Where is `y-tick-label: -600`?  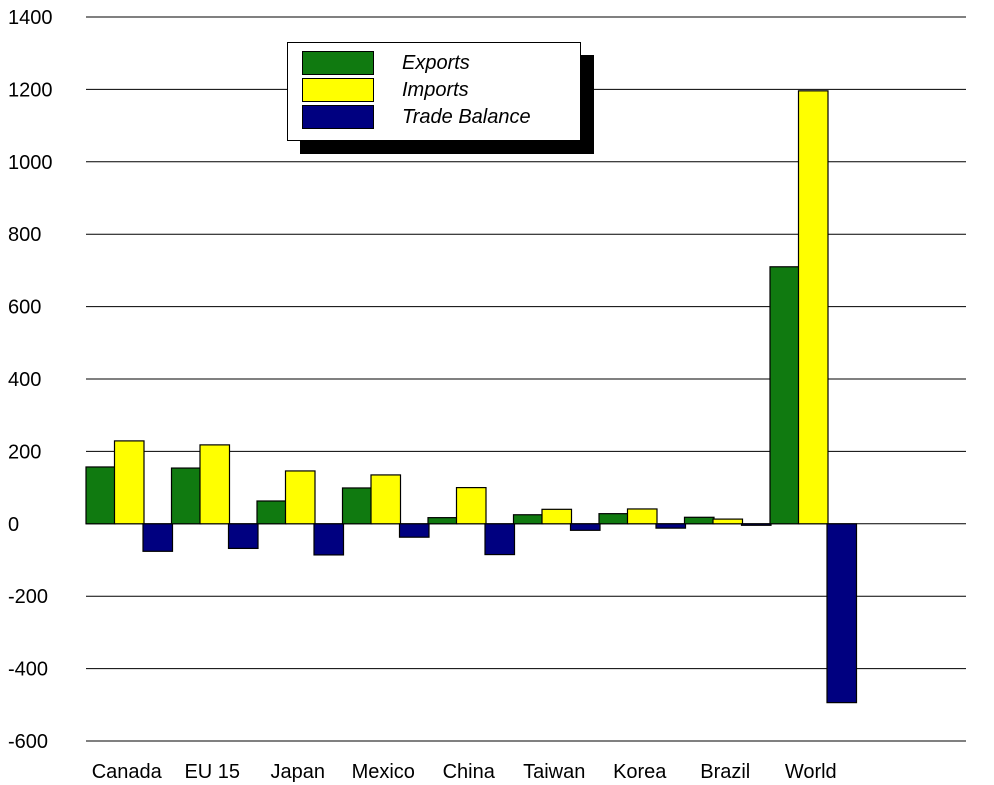 y-tick-label: -600 is located at coordinates (28, 742).